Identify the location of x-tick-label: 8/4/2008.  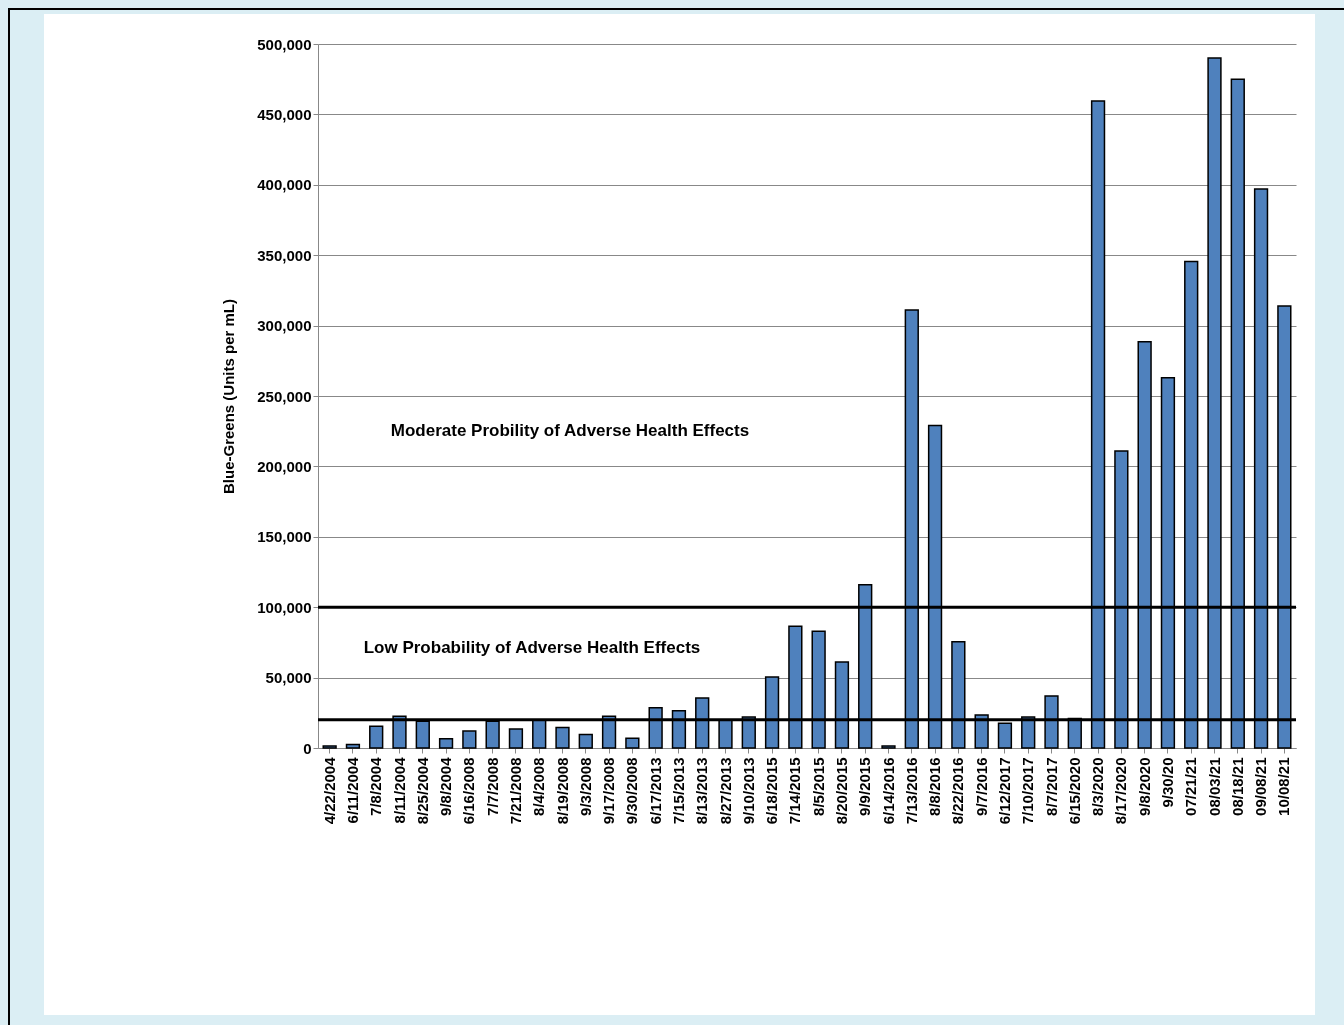
(539, 786).